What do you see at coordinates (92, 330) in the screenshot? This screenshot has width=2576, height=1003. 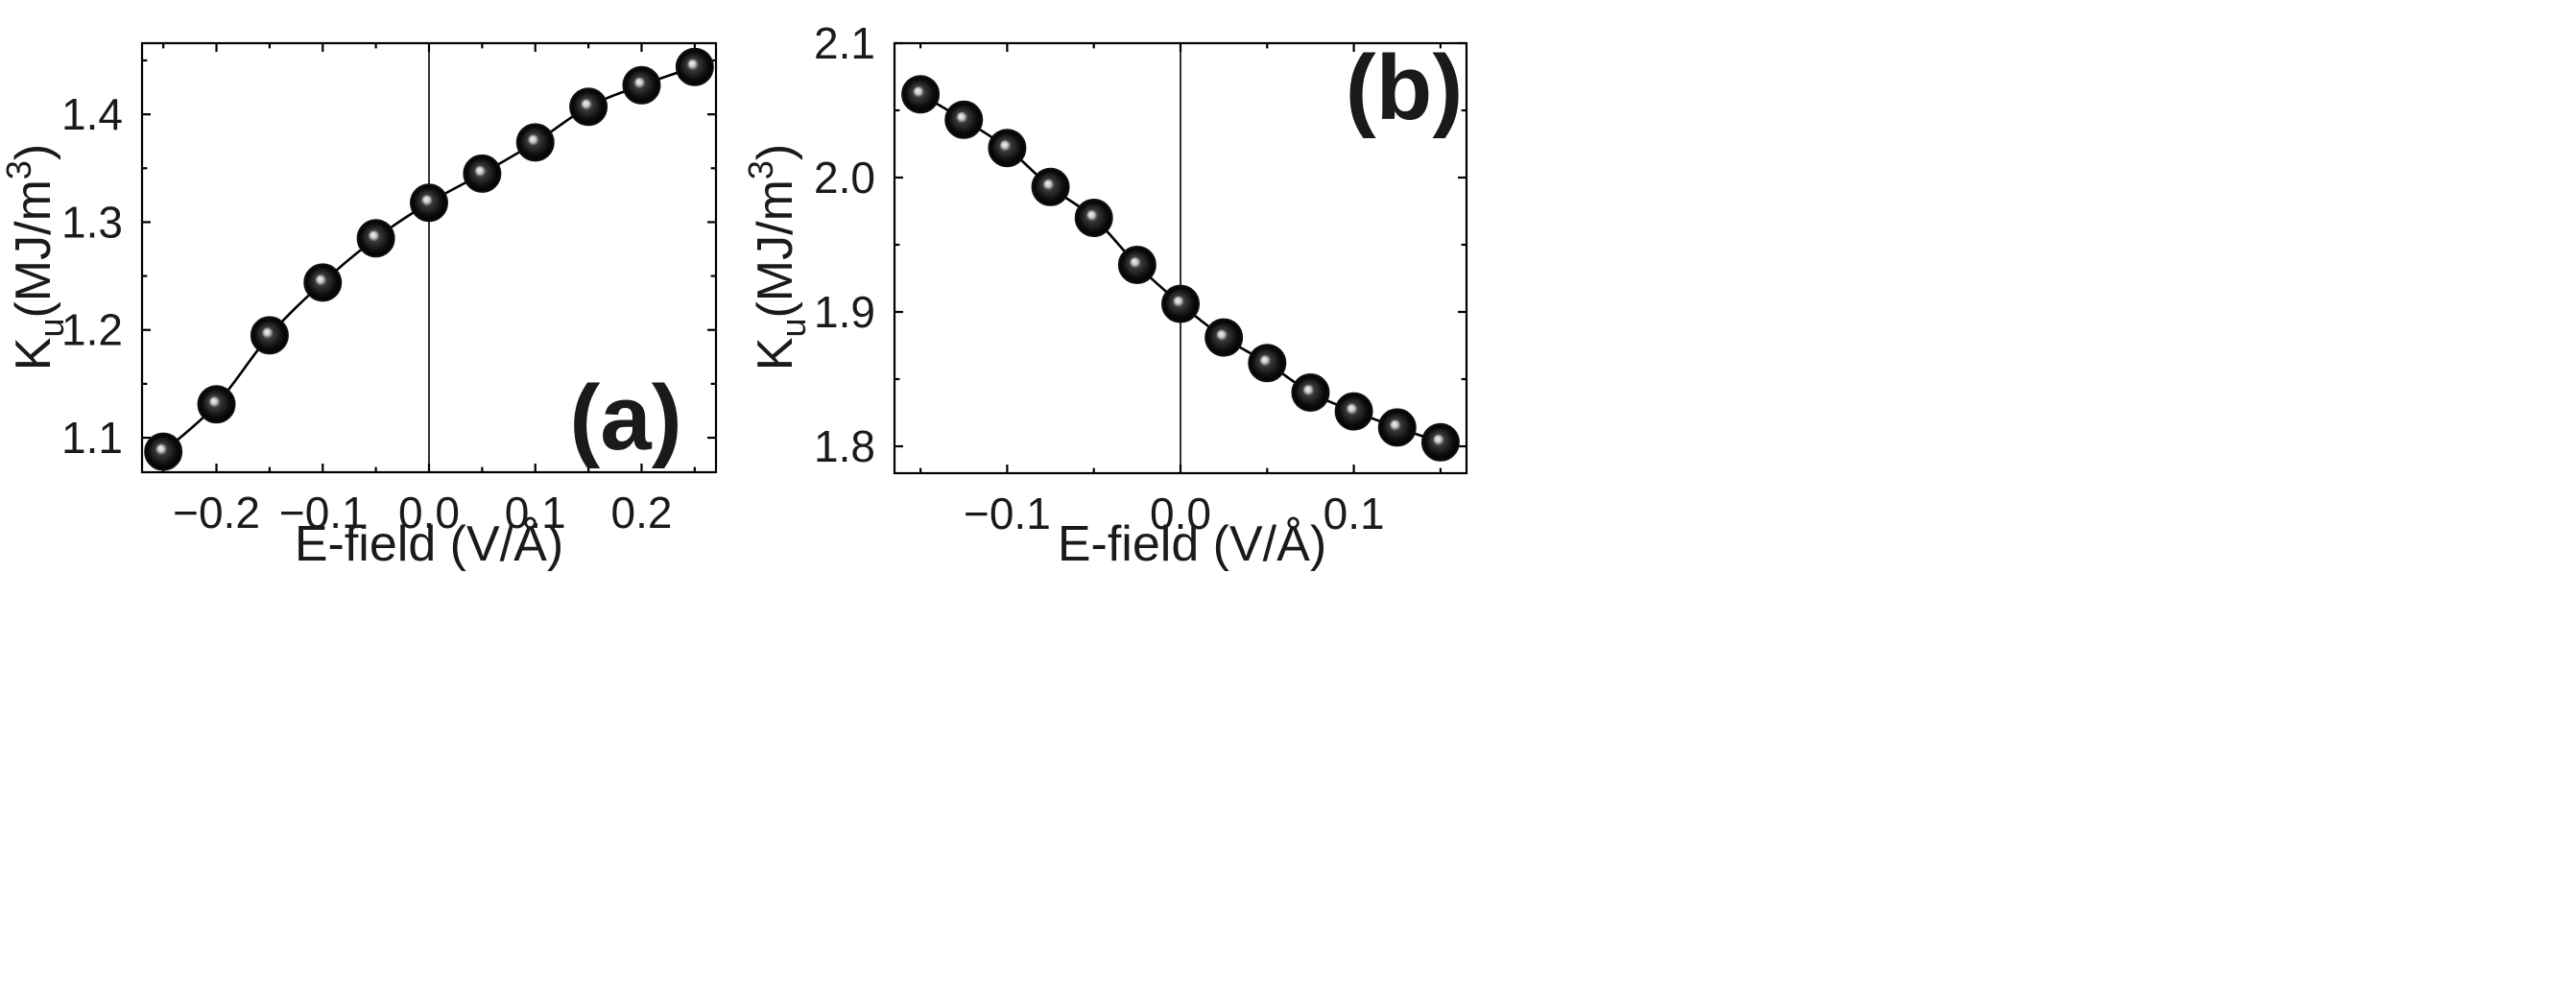 I see `y-tick-label: 1.2` at bounding box center [92, 330].